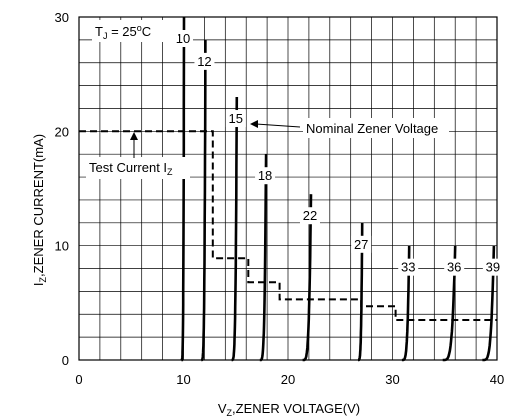 The height and width of the screenshot is (419, 509). I want to click on curve-label-12v: 12, so click(204, 61).